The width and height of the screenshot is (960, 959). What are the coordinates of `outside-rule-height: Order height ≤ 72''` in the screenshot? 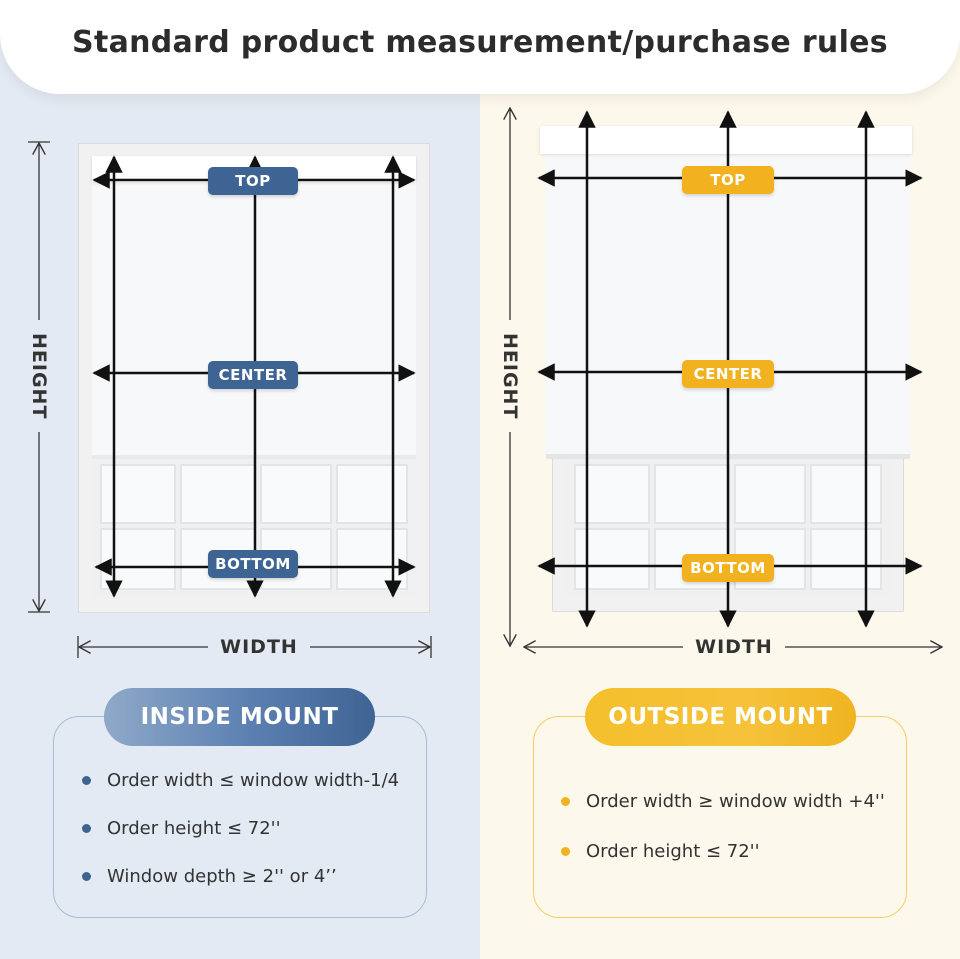 It's located at (660, 851).